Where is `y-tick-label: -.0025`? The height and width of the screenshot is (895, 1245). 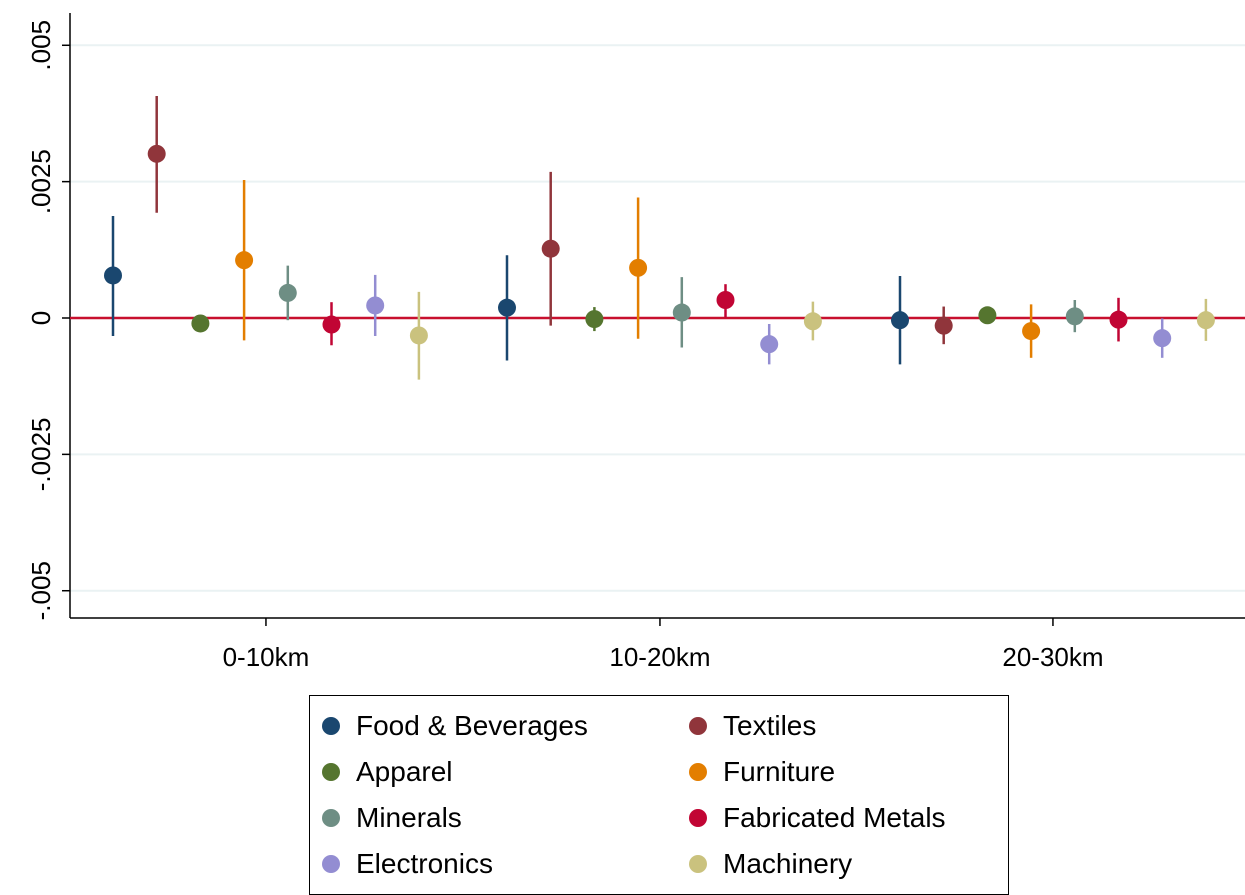
y-tick-label: -.0025 is located at coordinates (41, 454).